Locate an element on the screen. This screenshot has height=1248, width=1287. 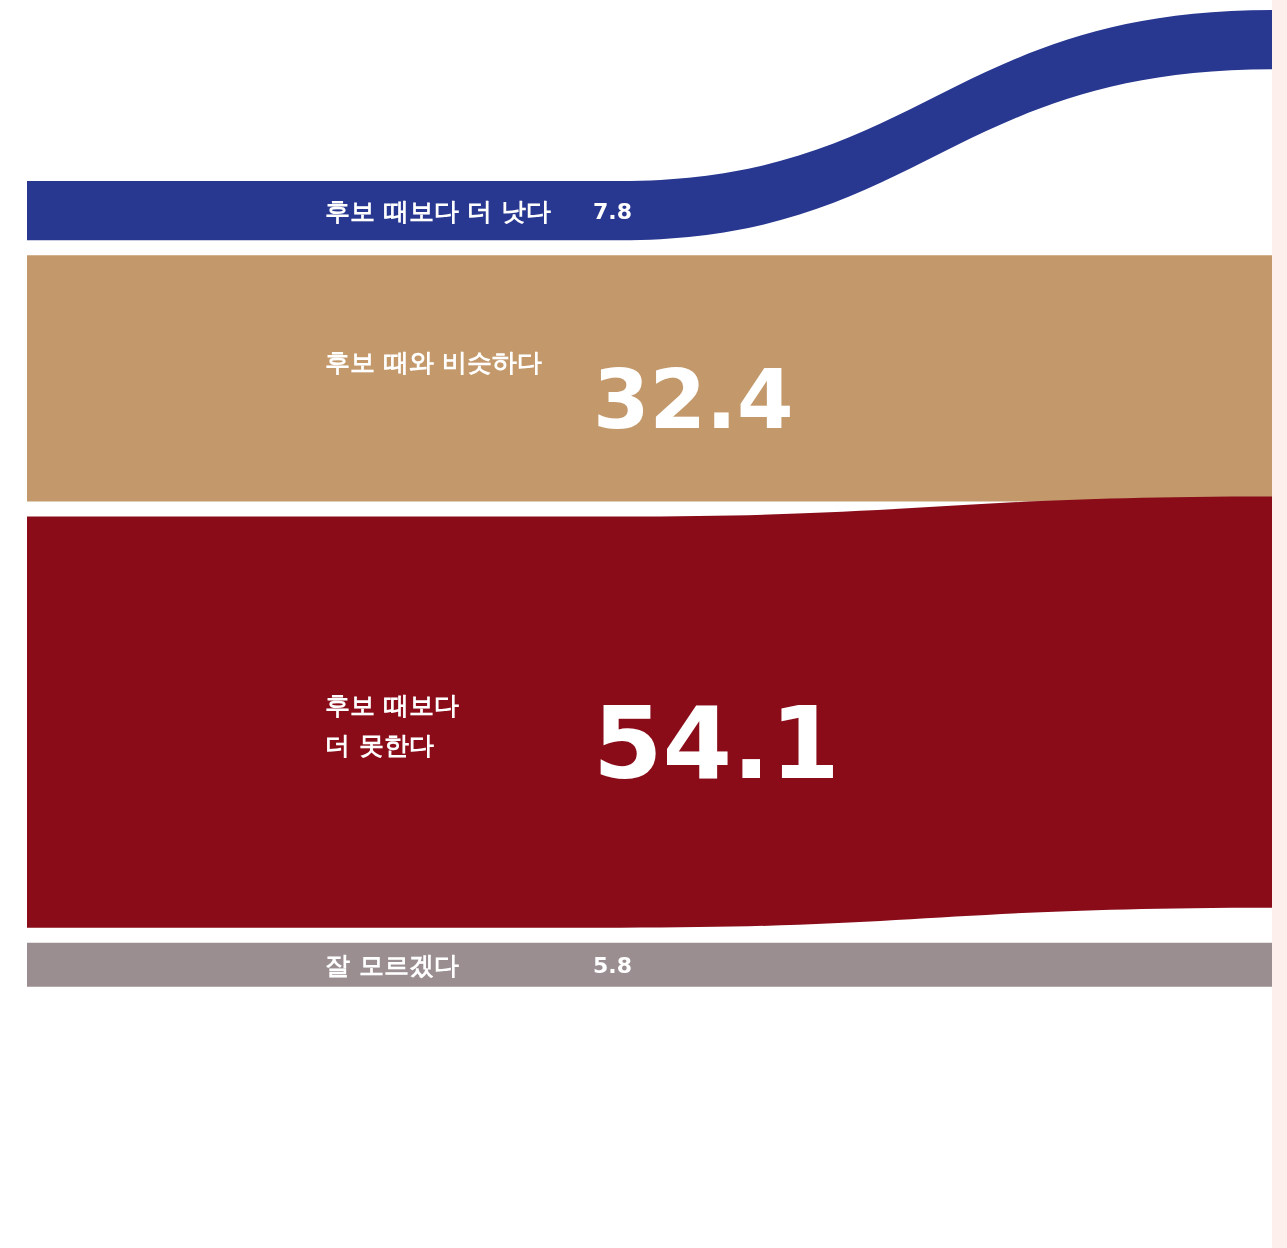
category-label: 잘 모르겠다 is located at coordinates (392, 965).